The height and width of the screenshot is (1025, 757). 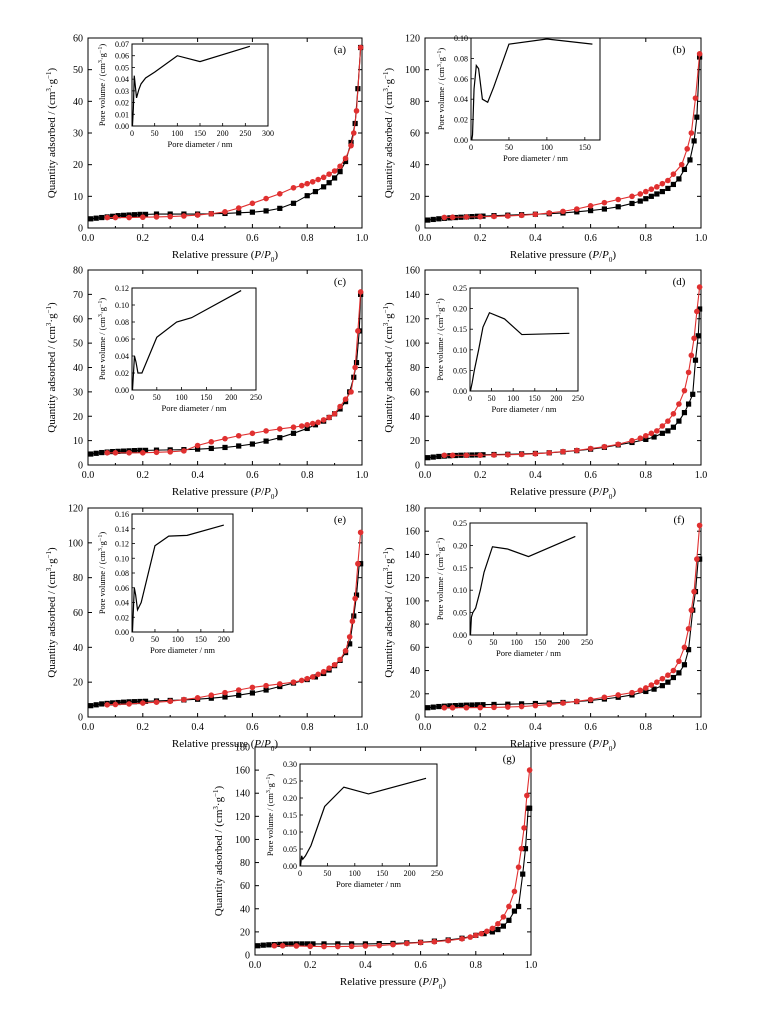 I want to click on inset-x-tick-label: 250, so click(x=437, y=873).